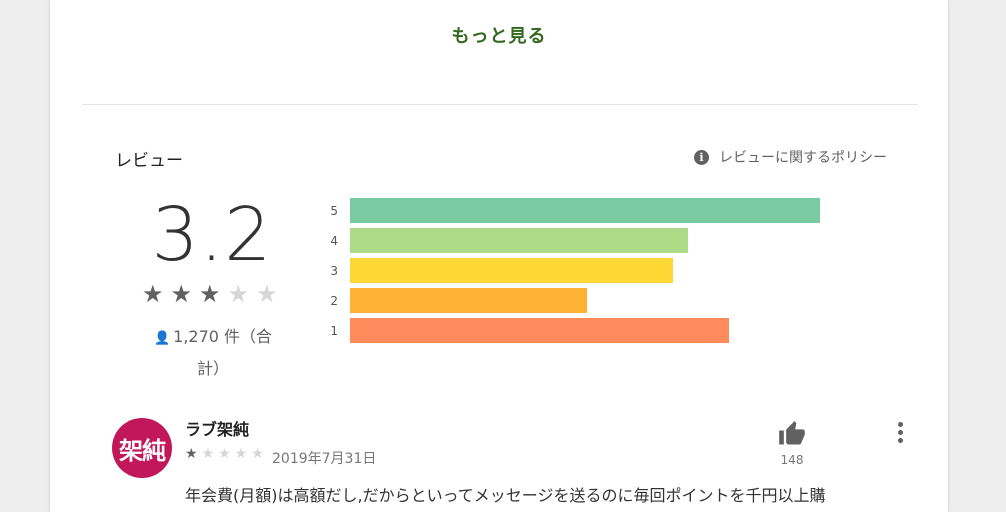  Describe the element at coordinates (334, 301) in the screenshot. I see `histogram-label: 2` at that location.